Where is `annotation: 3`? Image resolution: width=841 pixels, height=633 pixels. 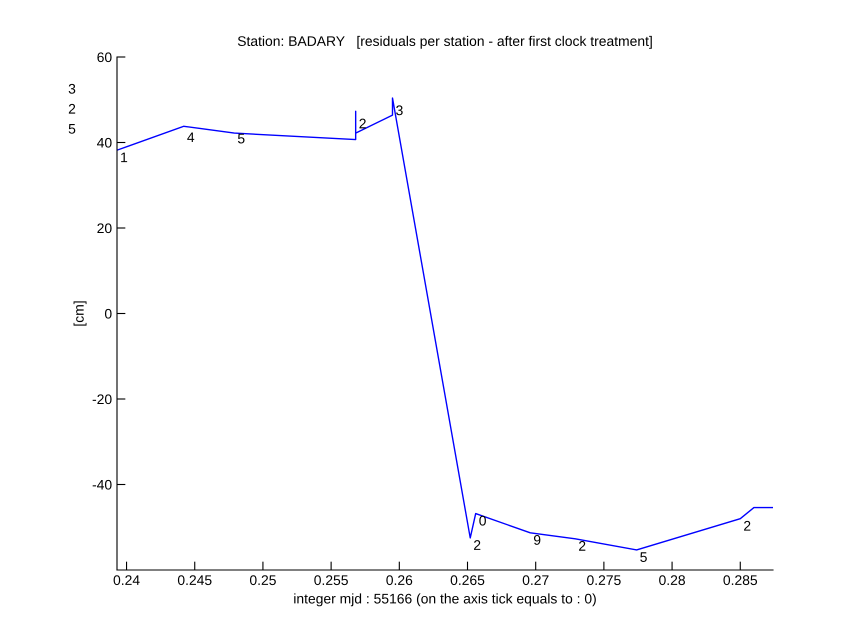 annotation: 3 is located at coordinates (399, 110).